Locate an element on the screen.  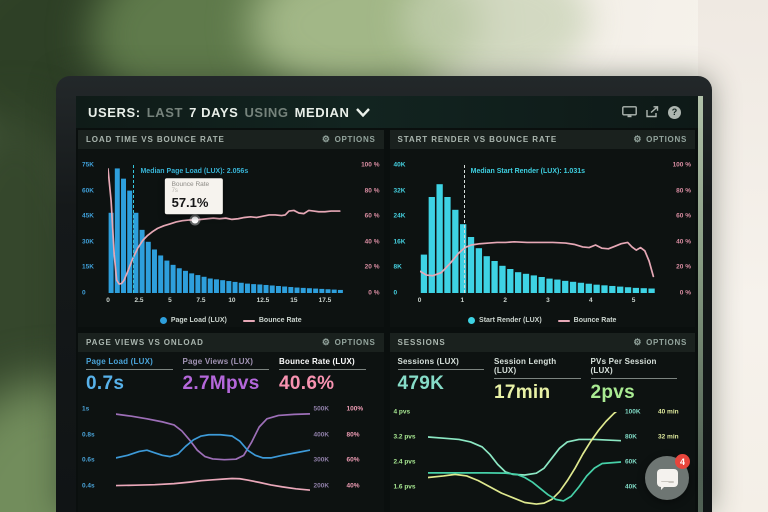
y-axis-left: 40K 32K 24K 16K 8K 0 is located at coordinates (404, 229).